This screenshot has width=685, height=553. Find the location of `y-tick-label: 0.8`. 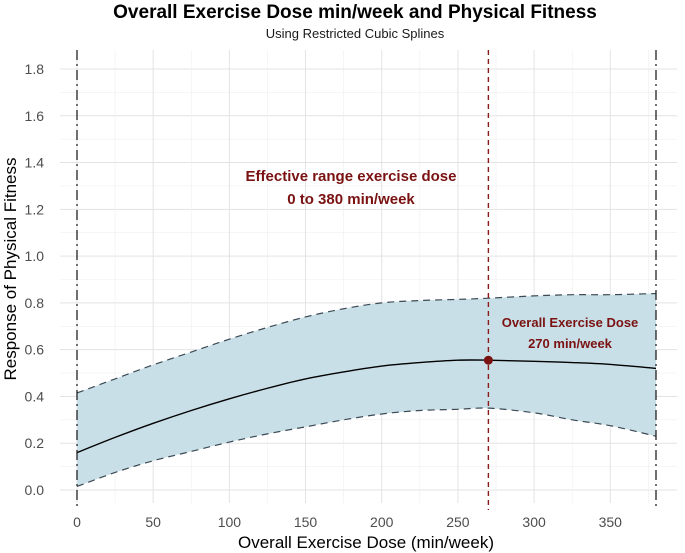

y-tick-label: 0.8 is located at coordinates (35, 303).